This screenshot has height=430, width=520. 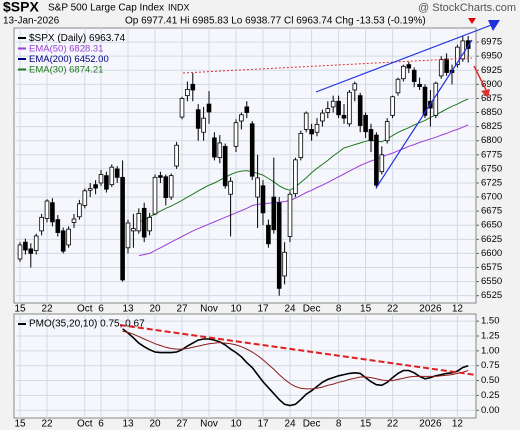 What do you see at coordinates (66, 69) in the screenshot?
I see `legend-label: EMA(30) 6874.21` at bounding box center [66, 69].